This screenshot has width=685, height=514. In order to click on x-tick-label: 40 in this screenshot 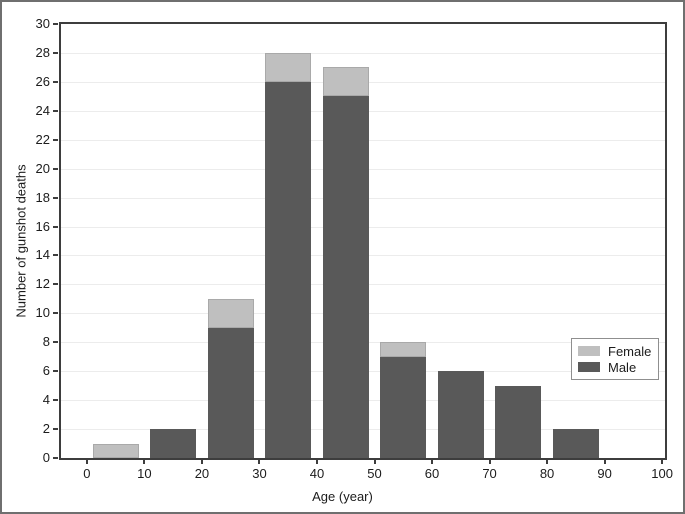, I will do `click(317, 473)`.